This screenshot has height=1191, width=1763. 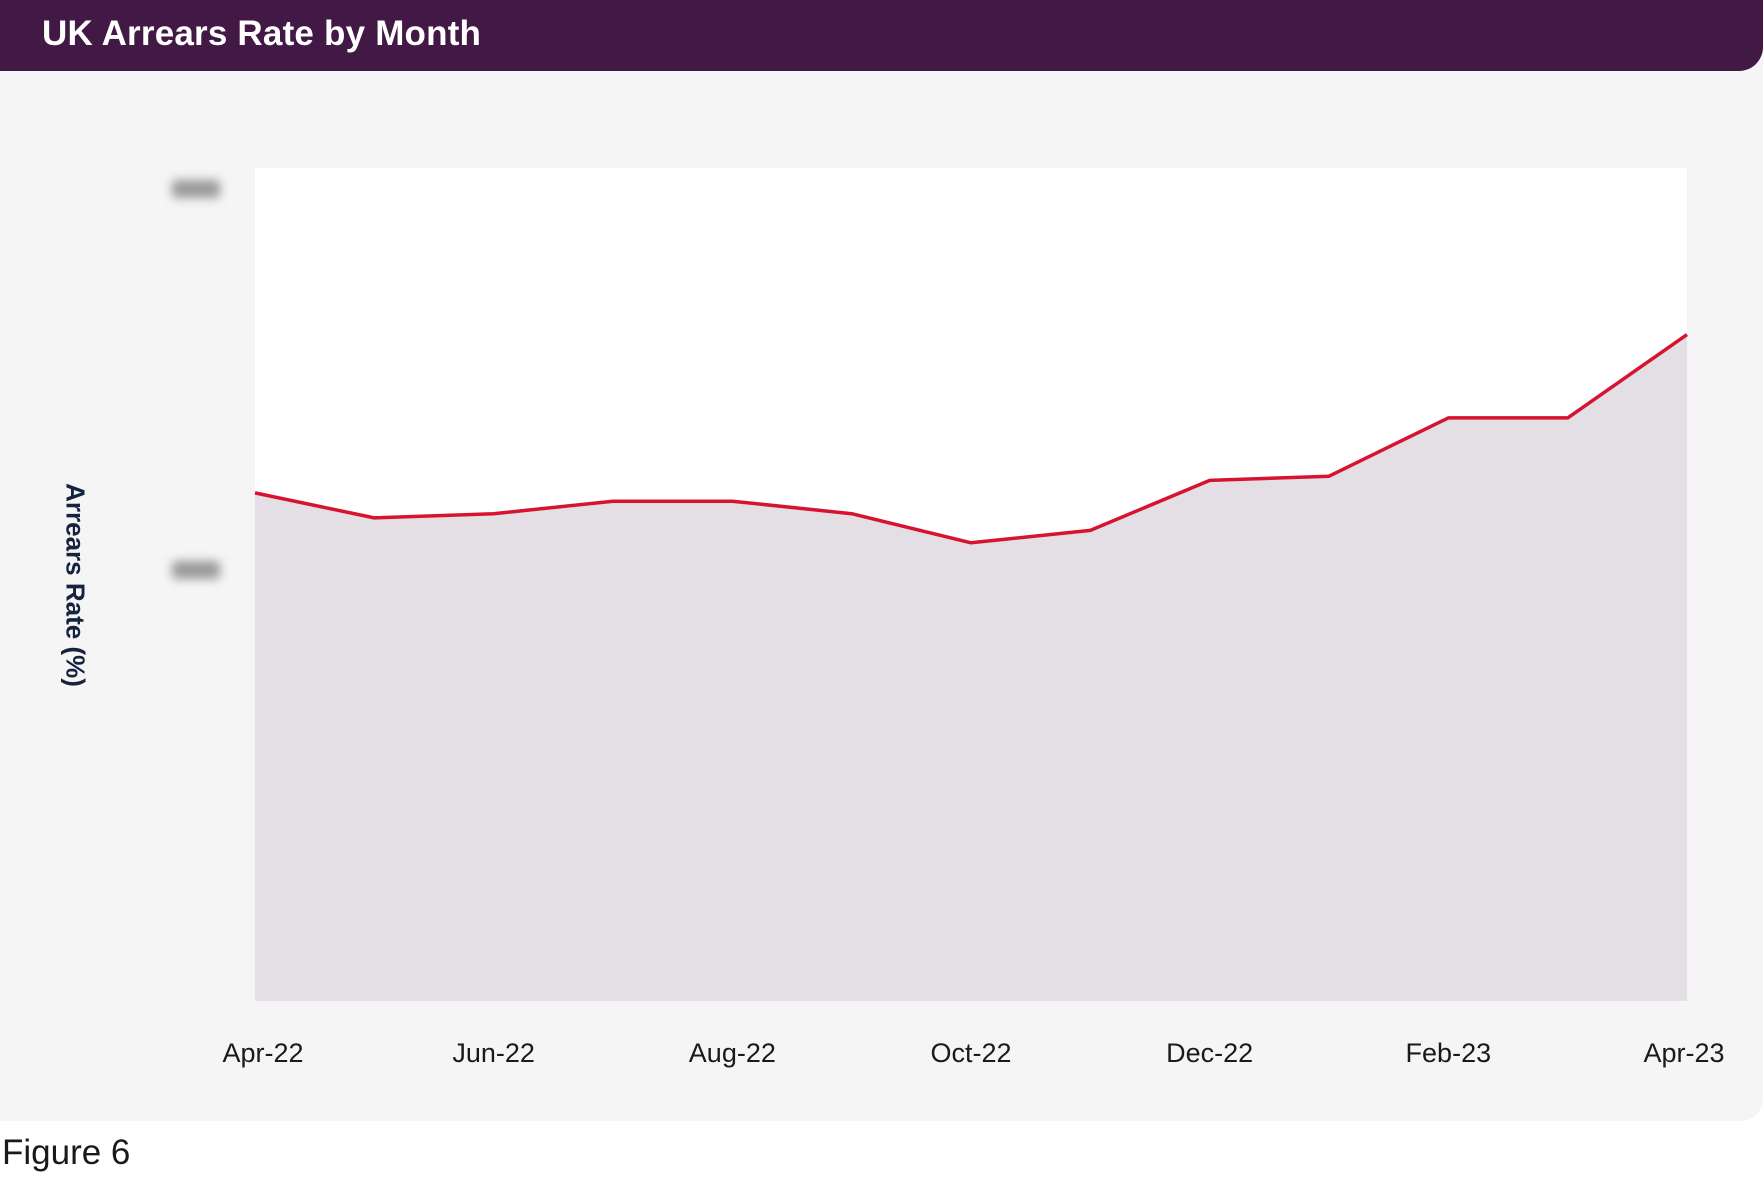 What do you see at coordinates (1684, 1053) in the screenshot?
I see `x-tick-label: Apr-23` at bounding box center [1684, 1053].